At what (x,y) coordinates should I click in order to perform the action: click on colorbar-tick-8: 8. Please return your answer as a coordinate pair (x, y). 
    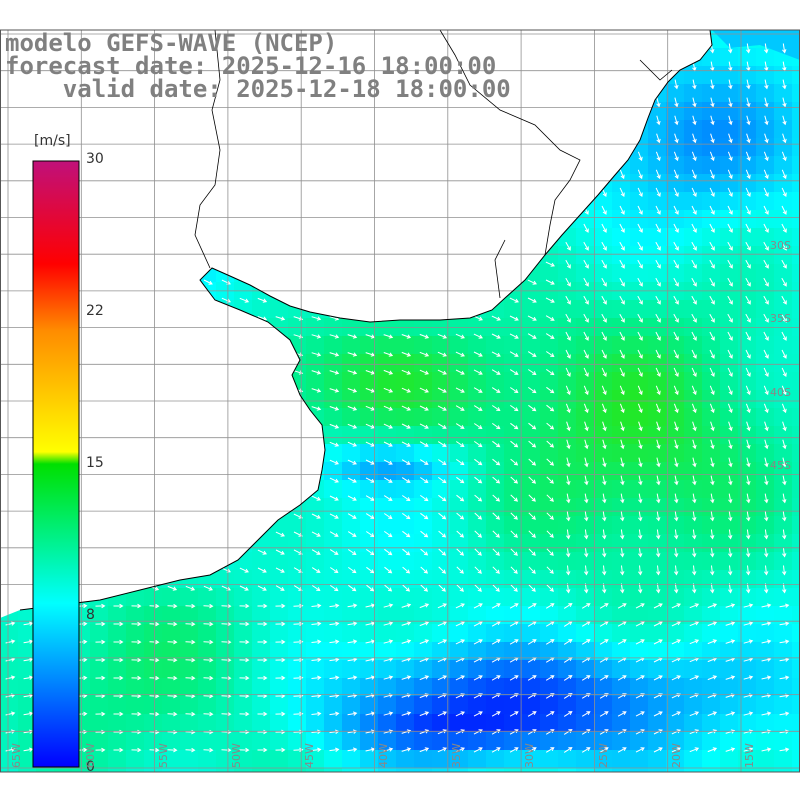
    Looking at the image, I should click on (90, 615).